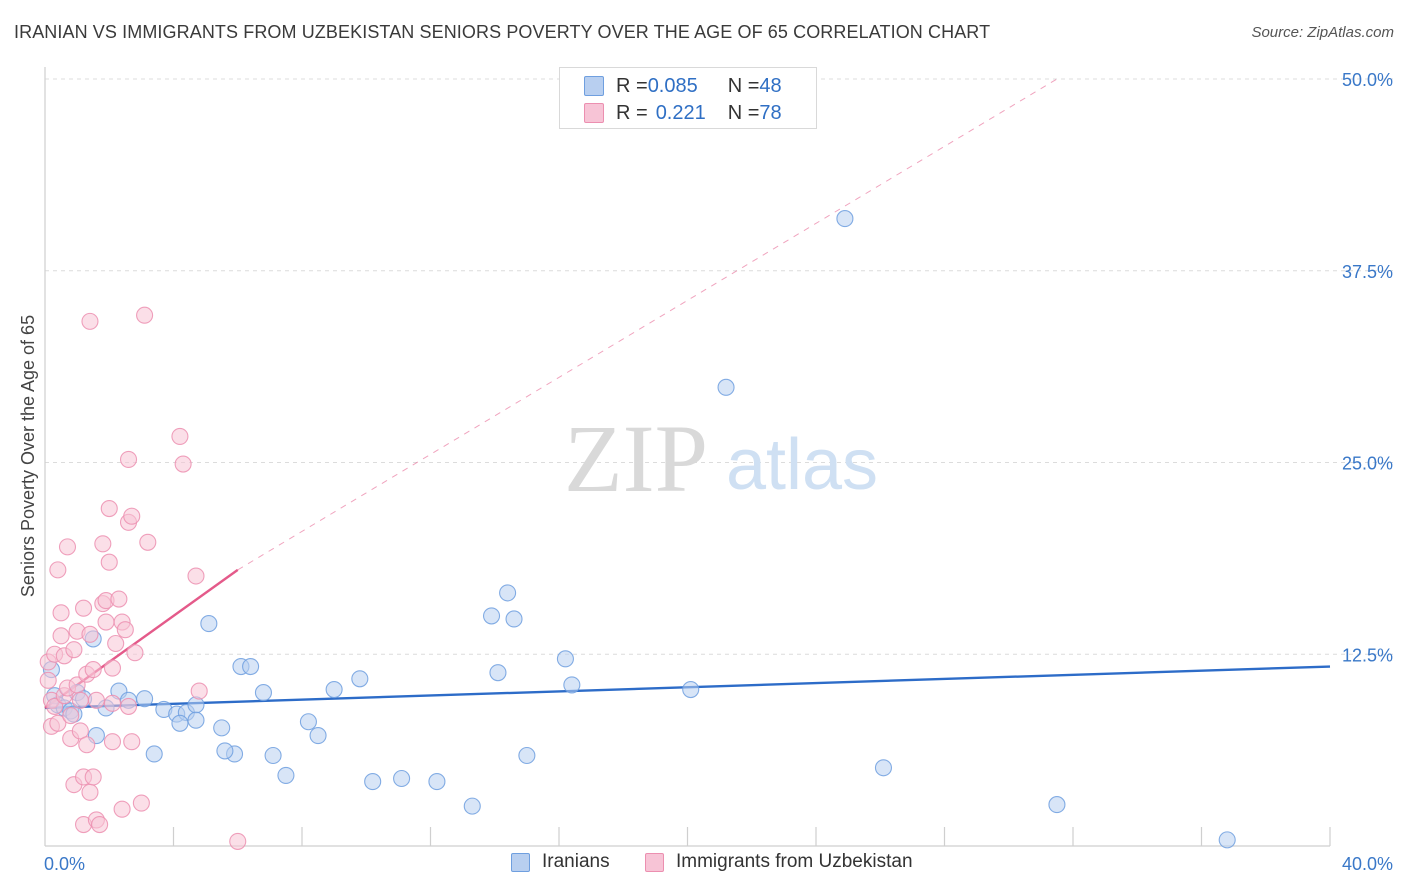  Describe the element at coordinates (64, 864) in the screenshot. I see `x-tick-label: 0.0%` at that location.